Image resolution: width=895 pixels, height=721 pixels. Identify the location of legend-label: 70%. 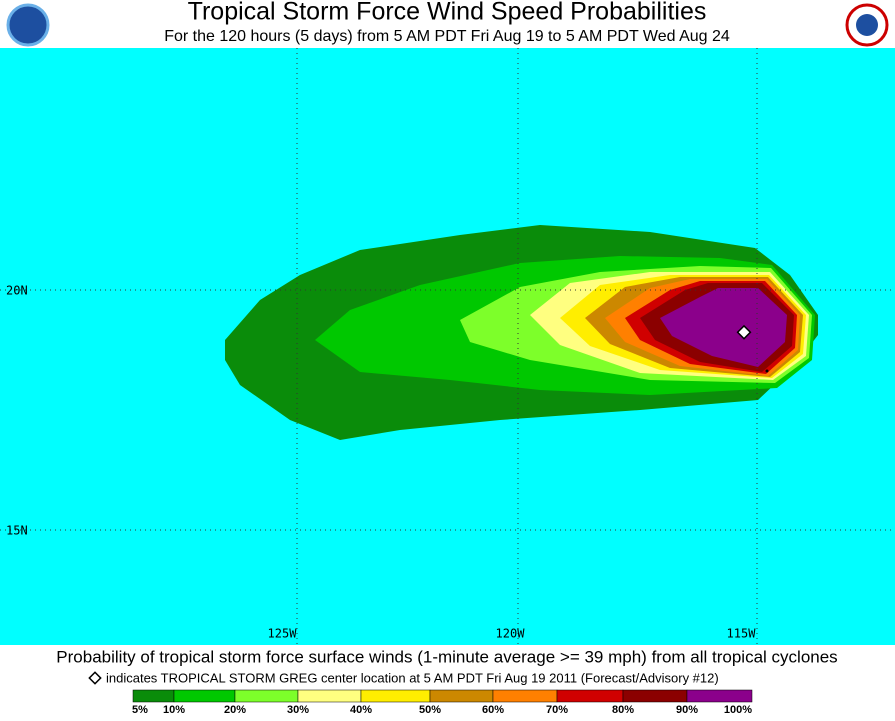
(557, 710).